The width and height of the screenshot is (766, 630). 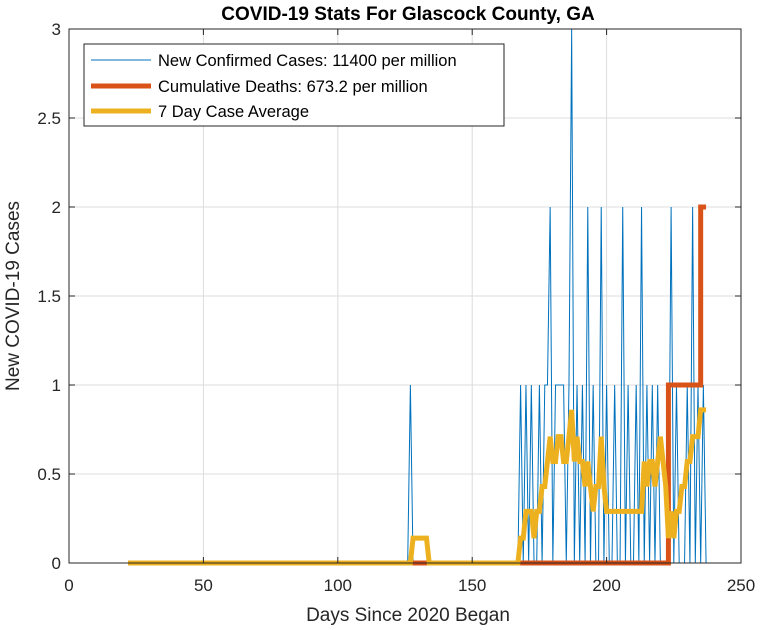 I want to click on legend-label-cumulative-deaths: Cumulative Deaths: 673.2 per million, so click(x=293, y=87).